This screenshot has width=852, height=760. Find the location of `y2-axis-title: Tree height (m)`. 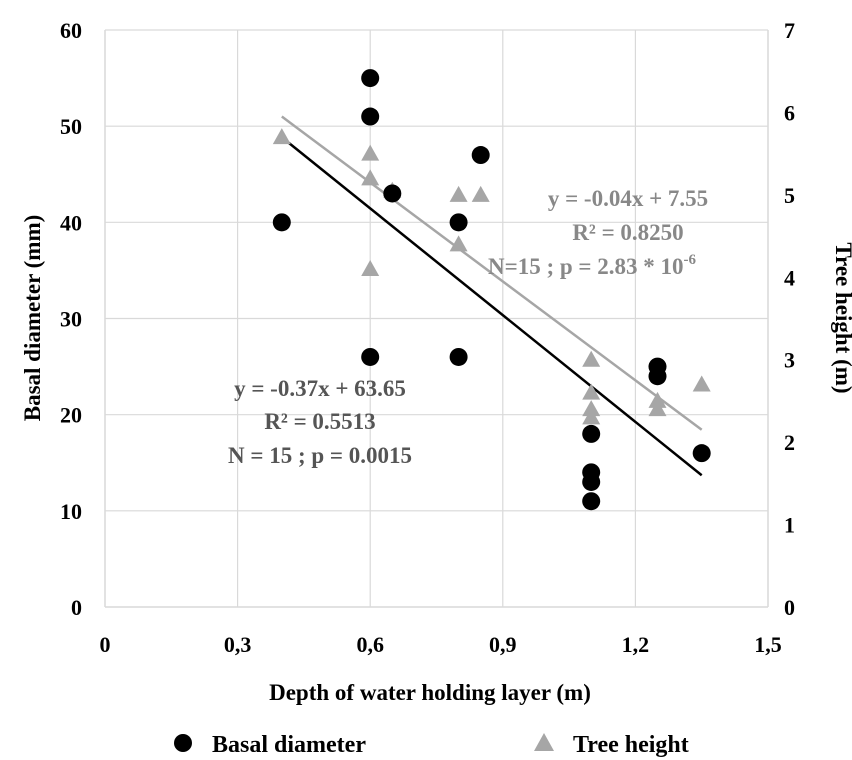

y2-axis-title: Tree height (m) is located at coordinates (841, 317).